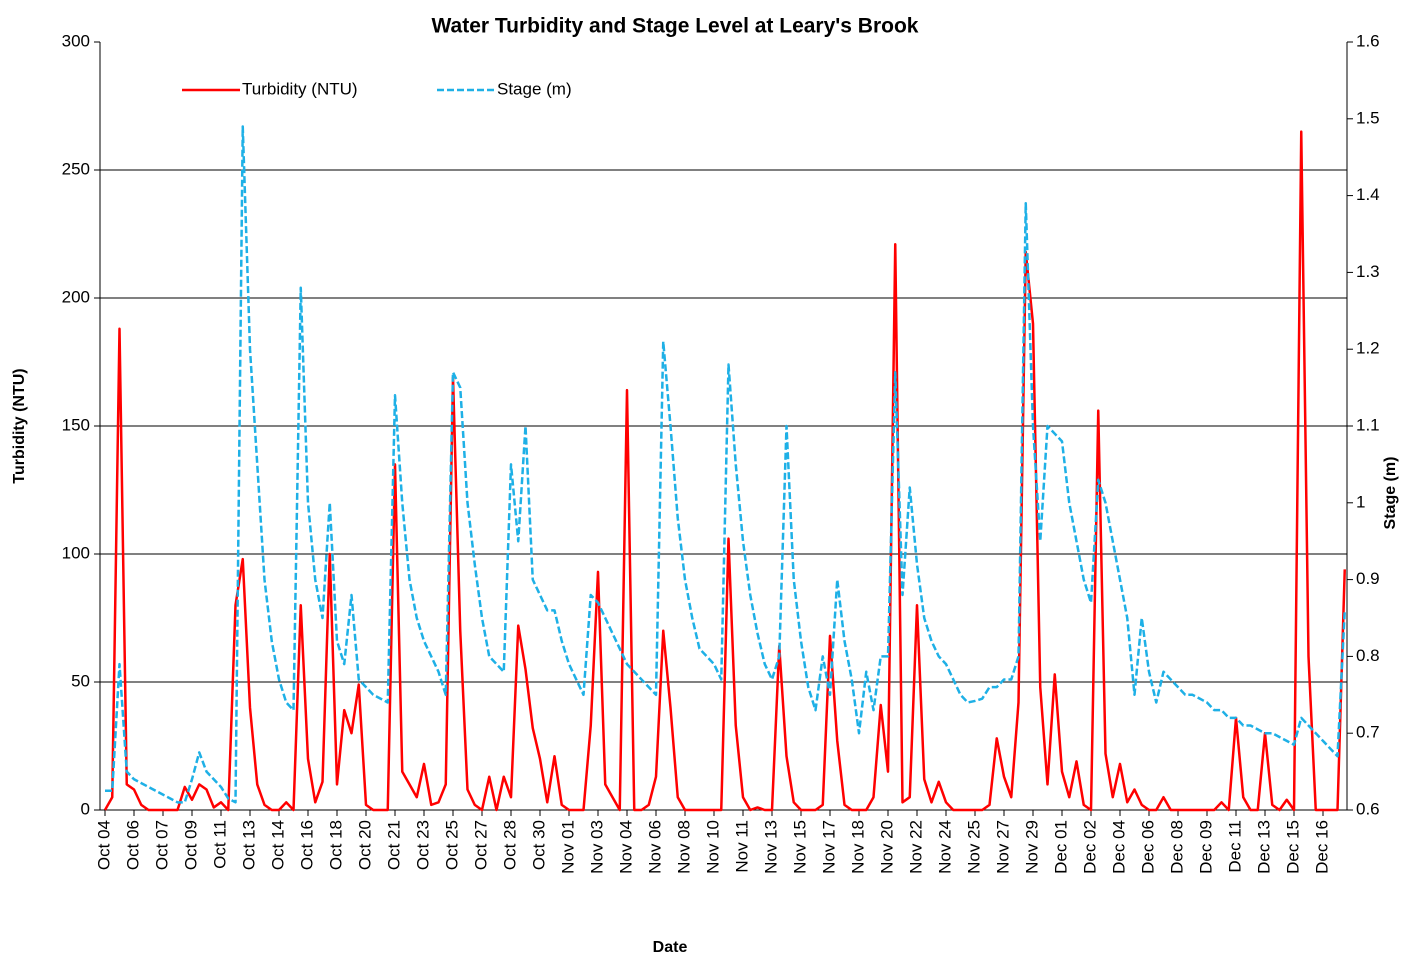  What do you see at coordinates (1292, 847) in the screenshot?
I see `x-tick-label: Dec 15` at bounding box center [1292, 847].